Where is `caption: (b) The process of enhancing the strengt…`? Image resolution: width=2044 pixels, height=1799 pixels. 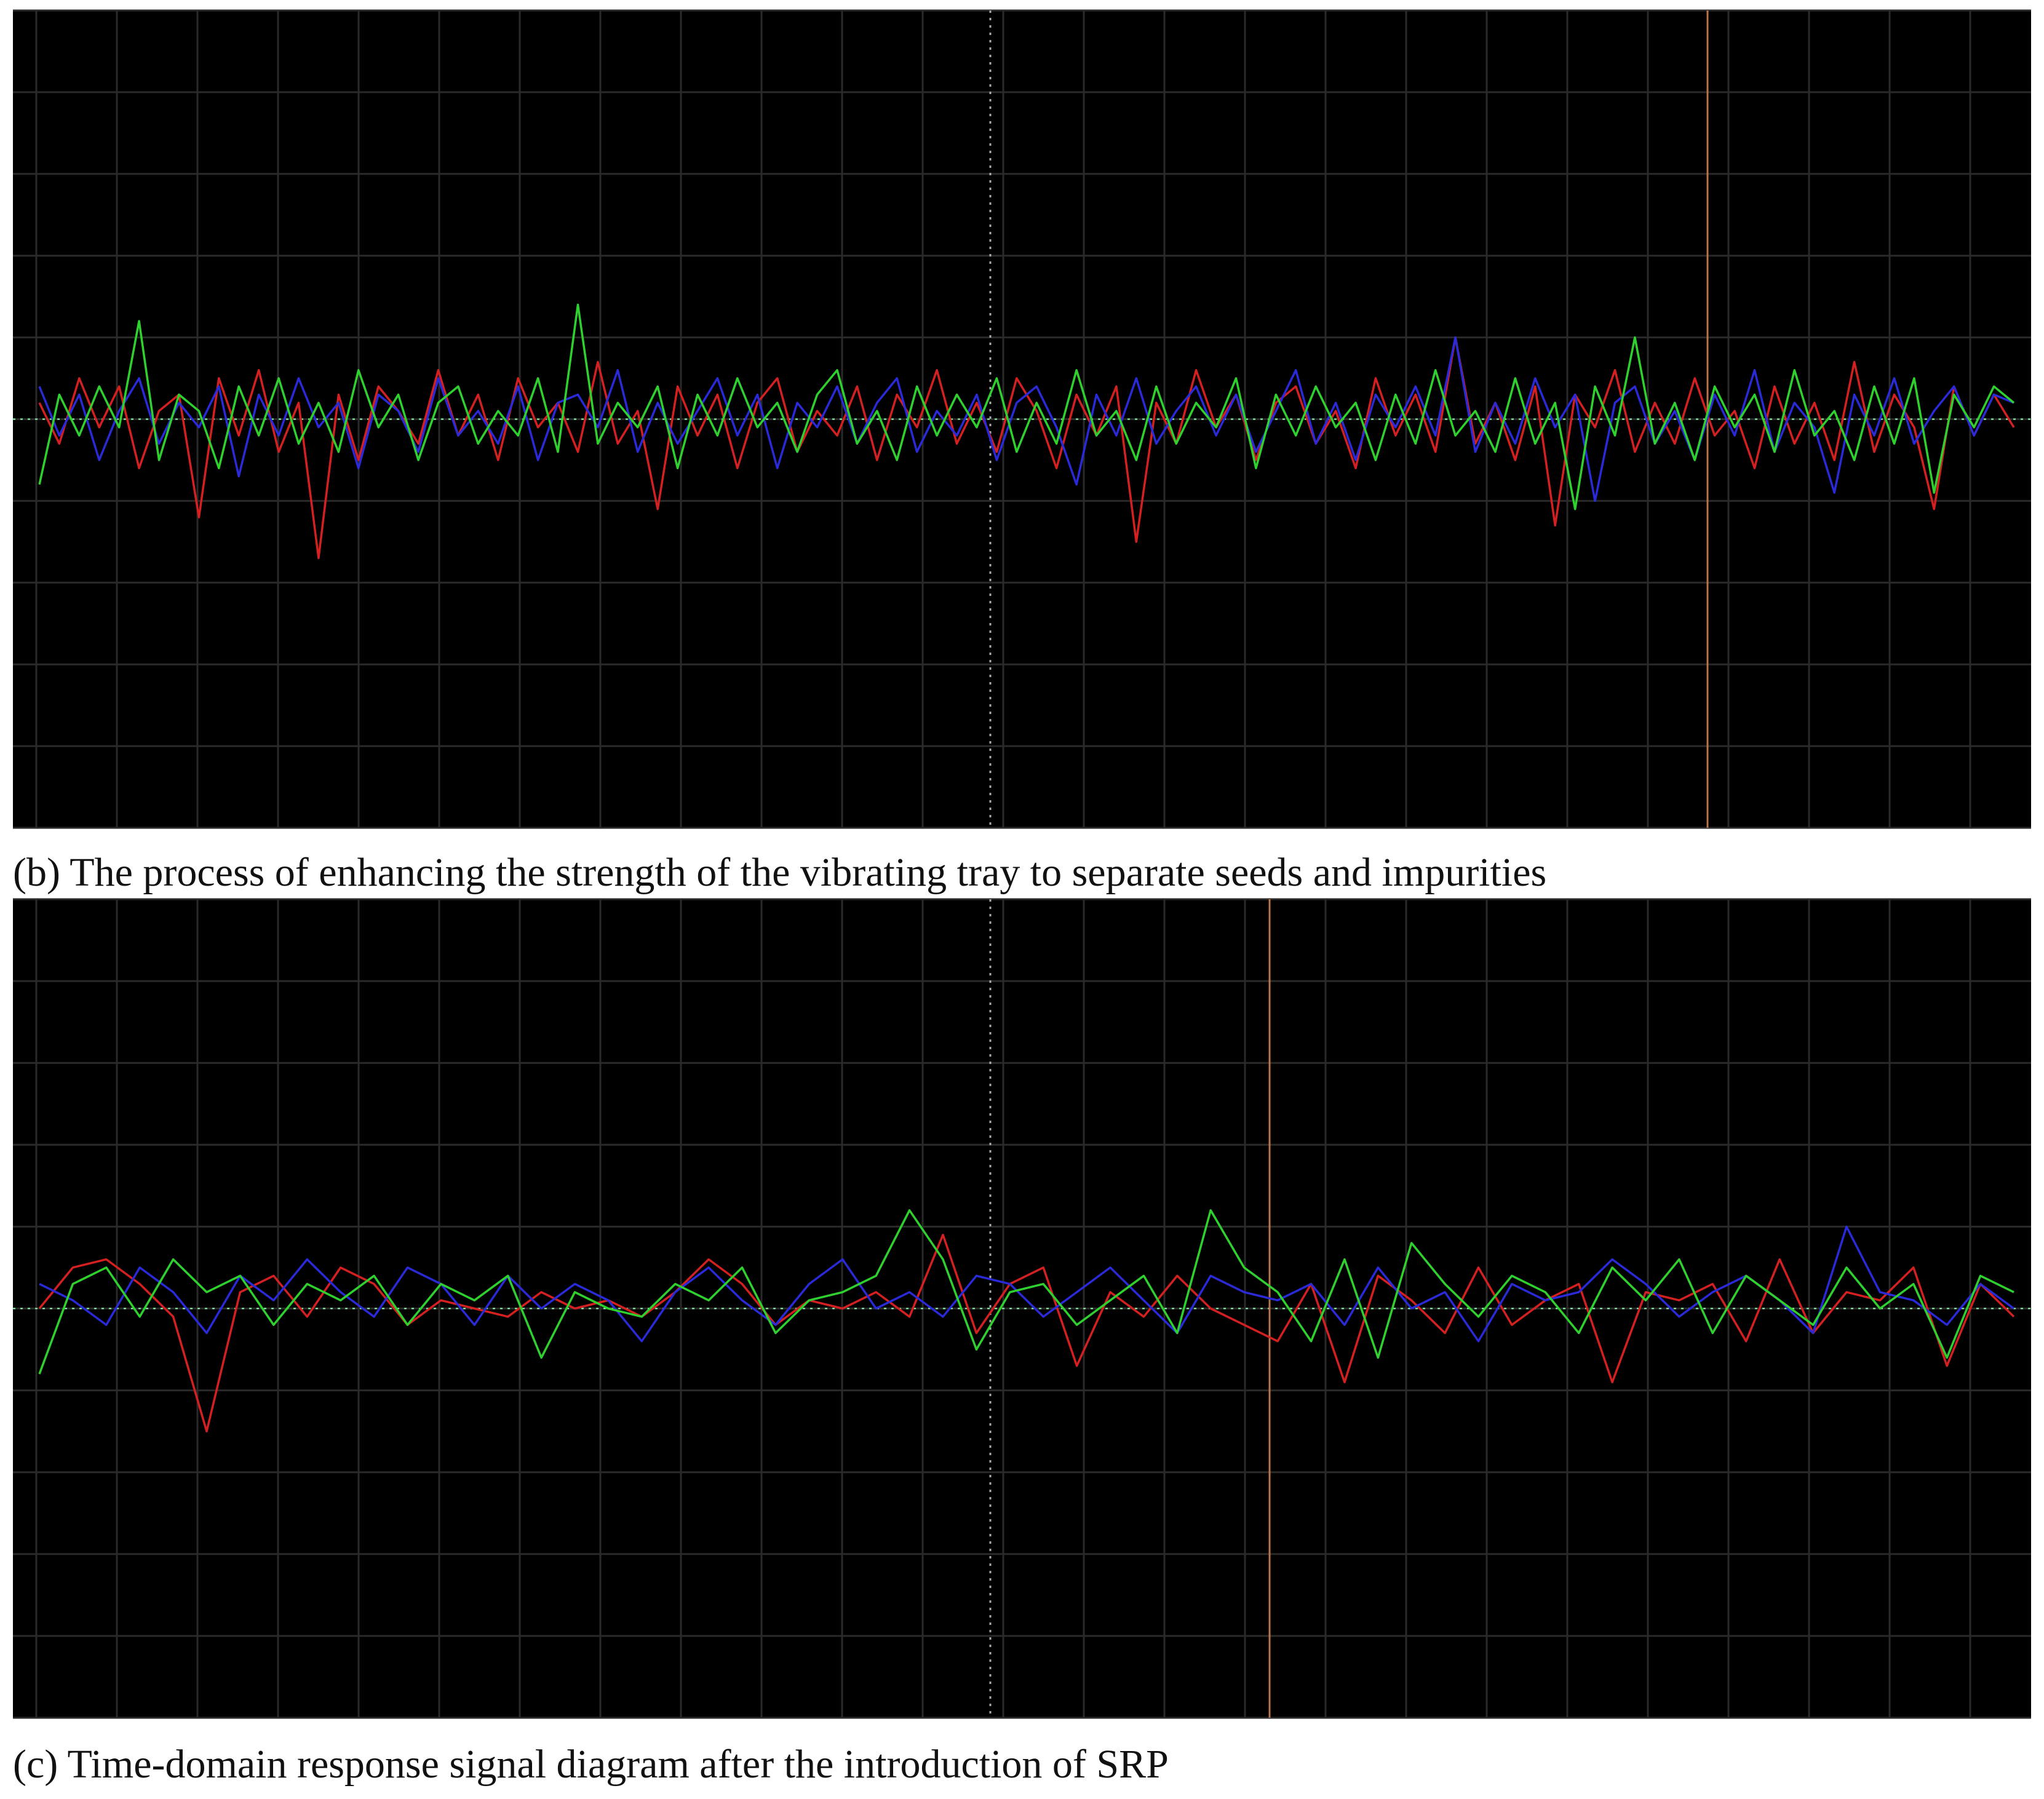 caption: (b) The process of enhancing the strengt… is located at coordinates (780, 872).